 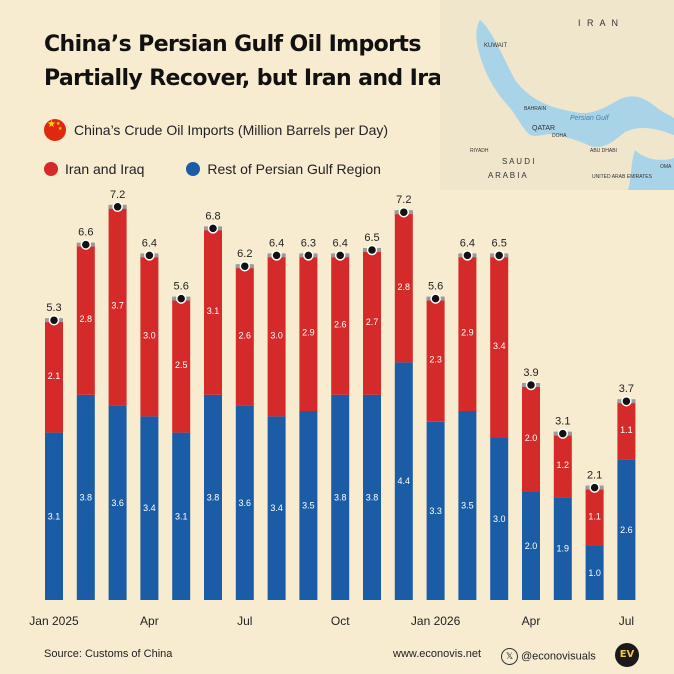 I want to click on total-label-16: 3.1, so click(x=562, y=422).